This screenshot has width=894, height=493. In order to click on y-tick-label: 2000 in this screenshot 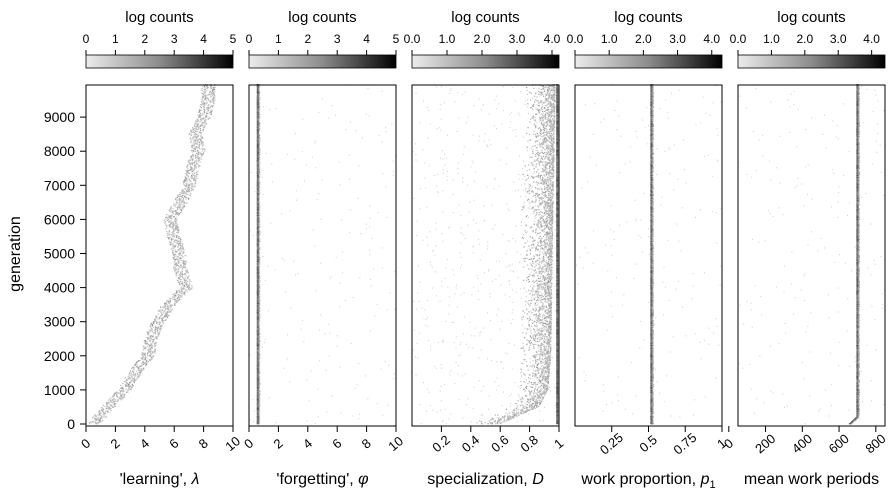, I will do `click(59, 356)`.